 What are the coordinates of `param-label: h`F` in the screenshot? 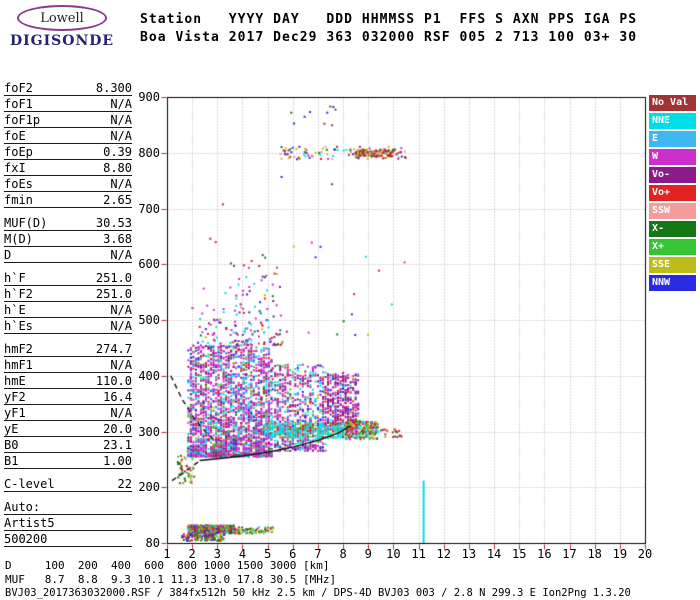 It's located at (15, 278).